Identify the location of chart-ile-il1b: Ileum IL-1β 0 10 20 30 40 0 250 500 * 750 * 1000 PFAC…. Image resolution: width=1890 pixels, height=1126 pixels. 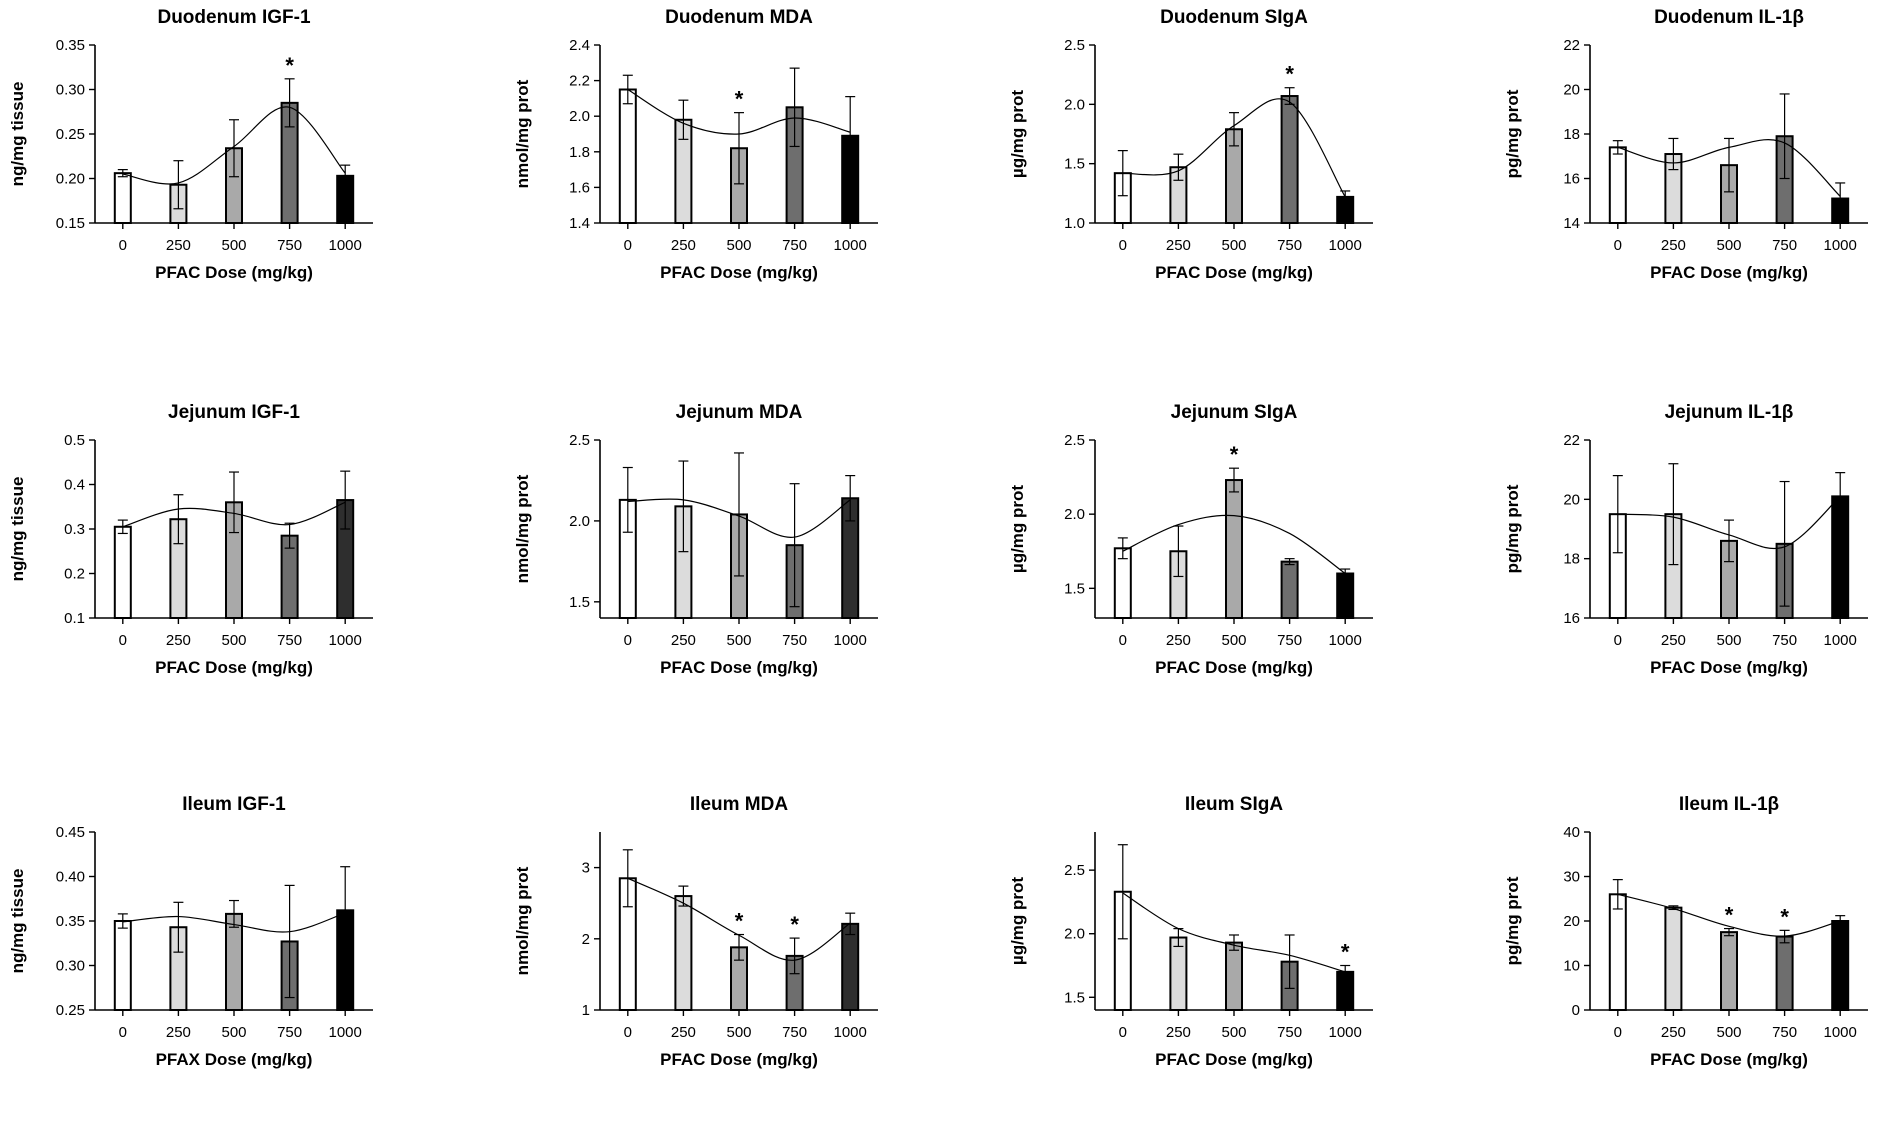
(1685, 931).